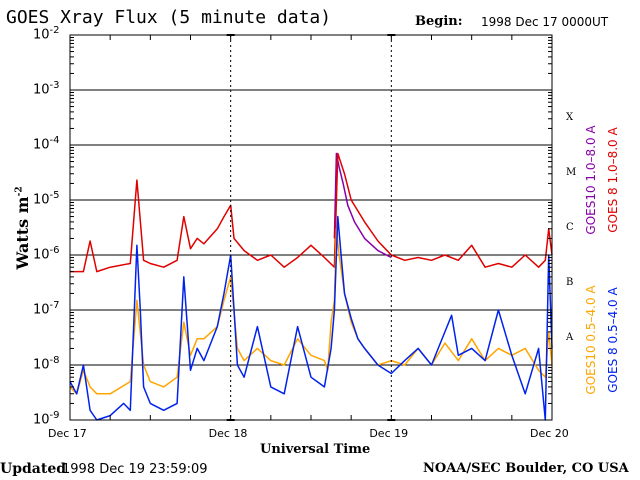  I want to click on y-tick-label: 10⁻⁵, so click(46, 199).